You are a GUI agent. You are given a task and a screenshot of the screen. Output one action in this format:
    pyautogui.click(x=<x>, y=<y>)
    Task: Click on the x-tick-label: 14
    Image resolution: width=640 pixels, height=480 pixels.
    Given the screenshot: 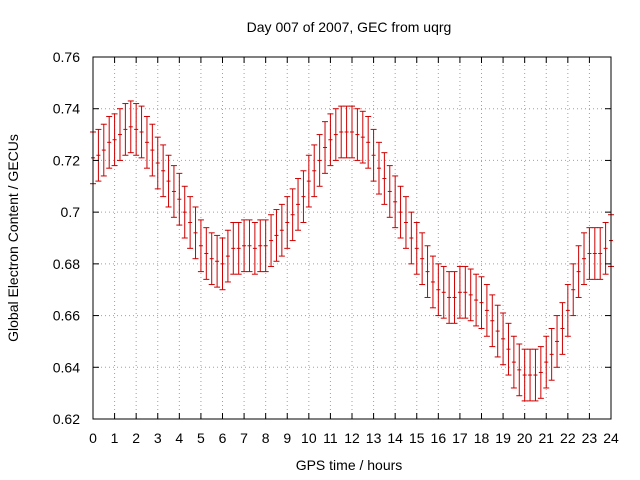 What is the action you would take?
    pyautogui.click(x=395, y=438)
    